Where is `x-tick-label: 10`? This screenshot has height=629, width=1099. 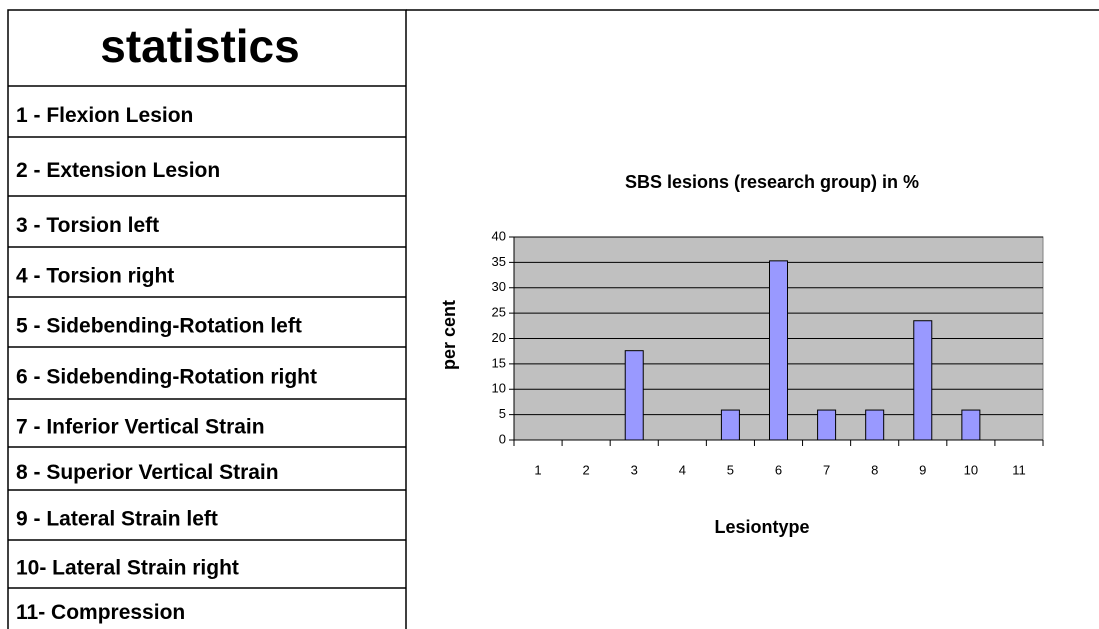
x-tick-label: 10 is located at coordinates (971, 469).